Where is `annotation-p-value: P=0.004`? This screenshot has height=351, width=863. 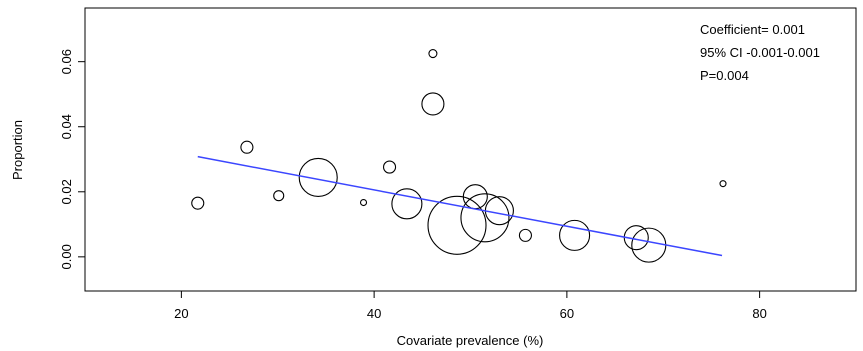
annotation-p-value: P=0.004 is located at coordinates (724, 75).